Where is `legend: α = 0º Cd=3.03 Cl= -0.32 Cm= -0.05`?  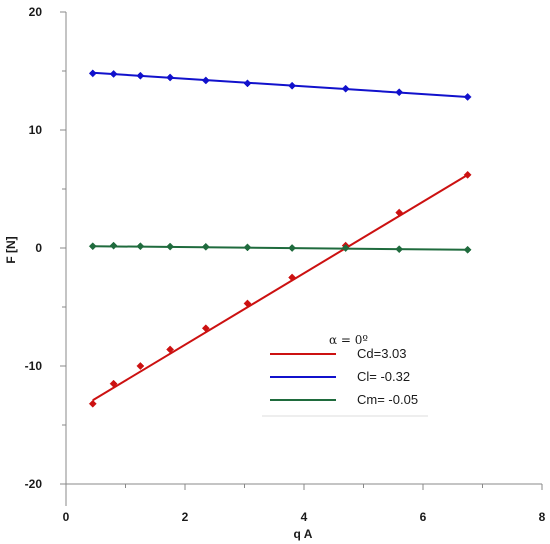
legend: α = 0º Cd=3.03 Cl= -0.32 Cm= -0.05 is located at coordinates (345, 375).